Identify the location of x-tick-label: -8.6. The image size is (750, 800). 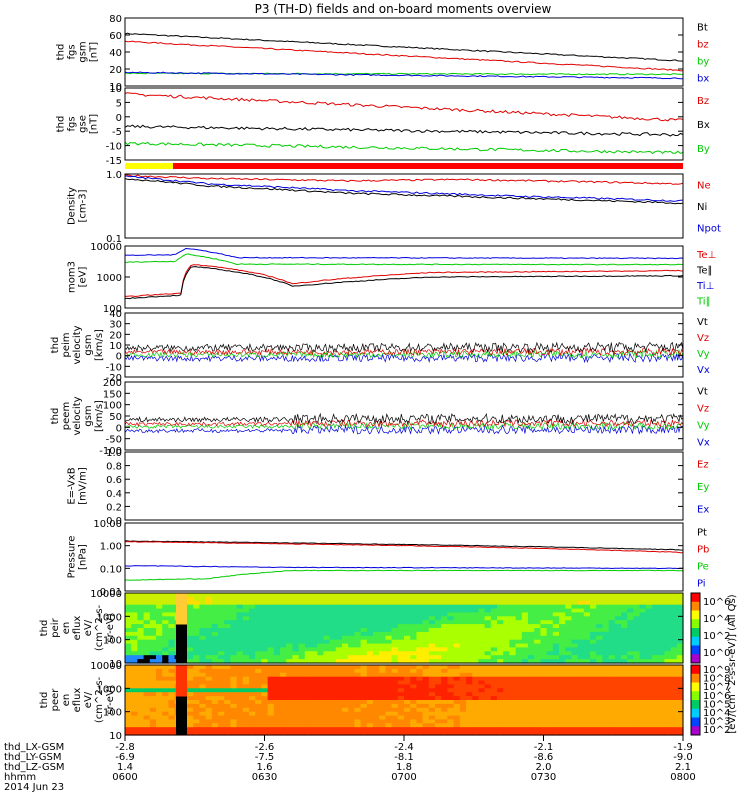
(544, 757).